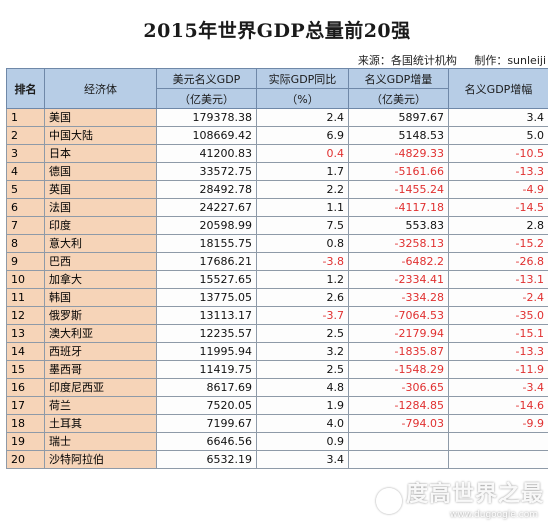  I want to click on cell-nominal-increase: -7064.53, so click(398, 315).